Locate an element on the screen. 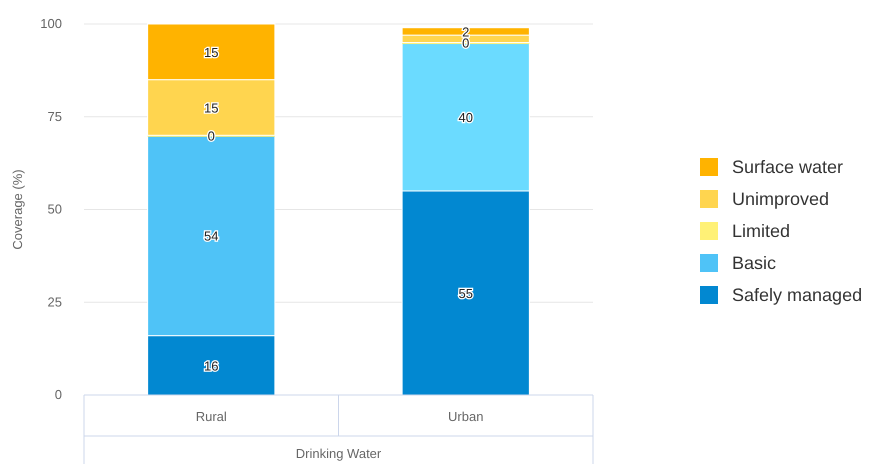  data-label: 54 is located at coordinates (211, 236).